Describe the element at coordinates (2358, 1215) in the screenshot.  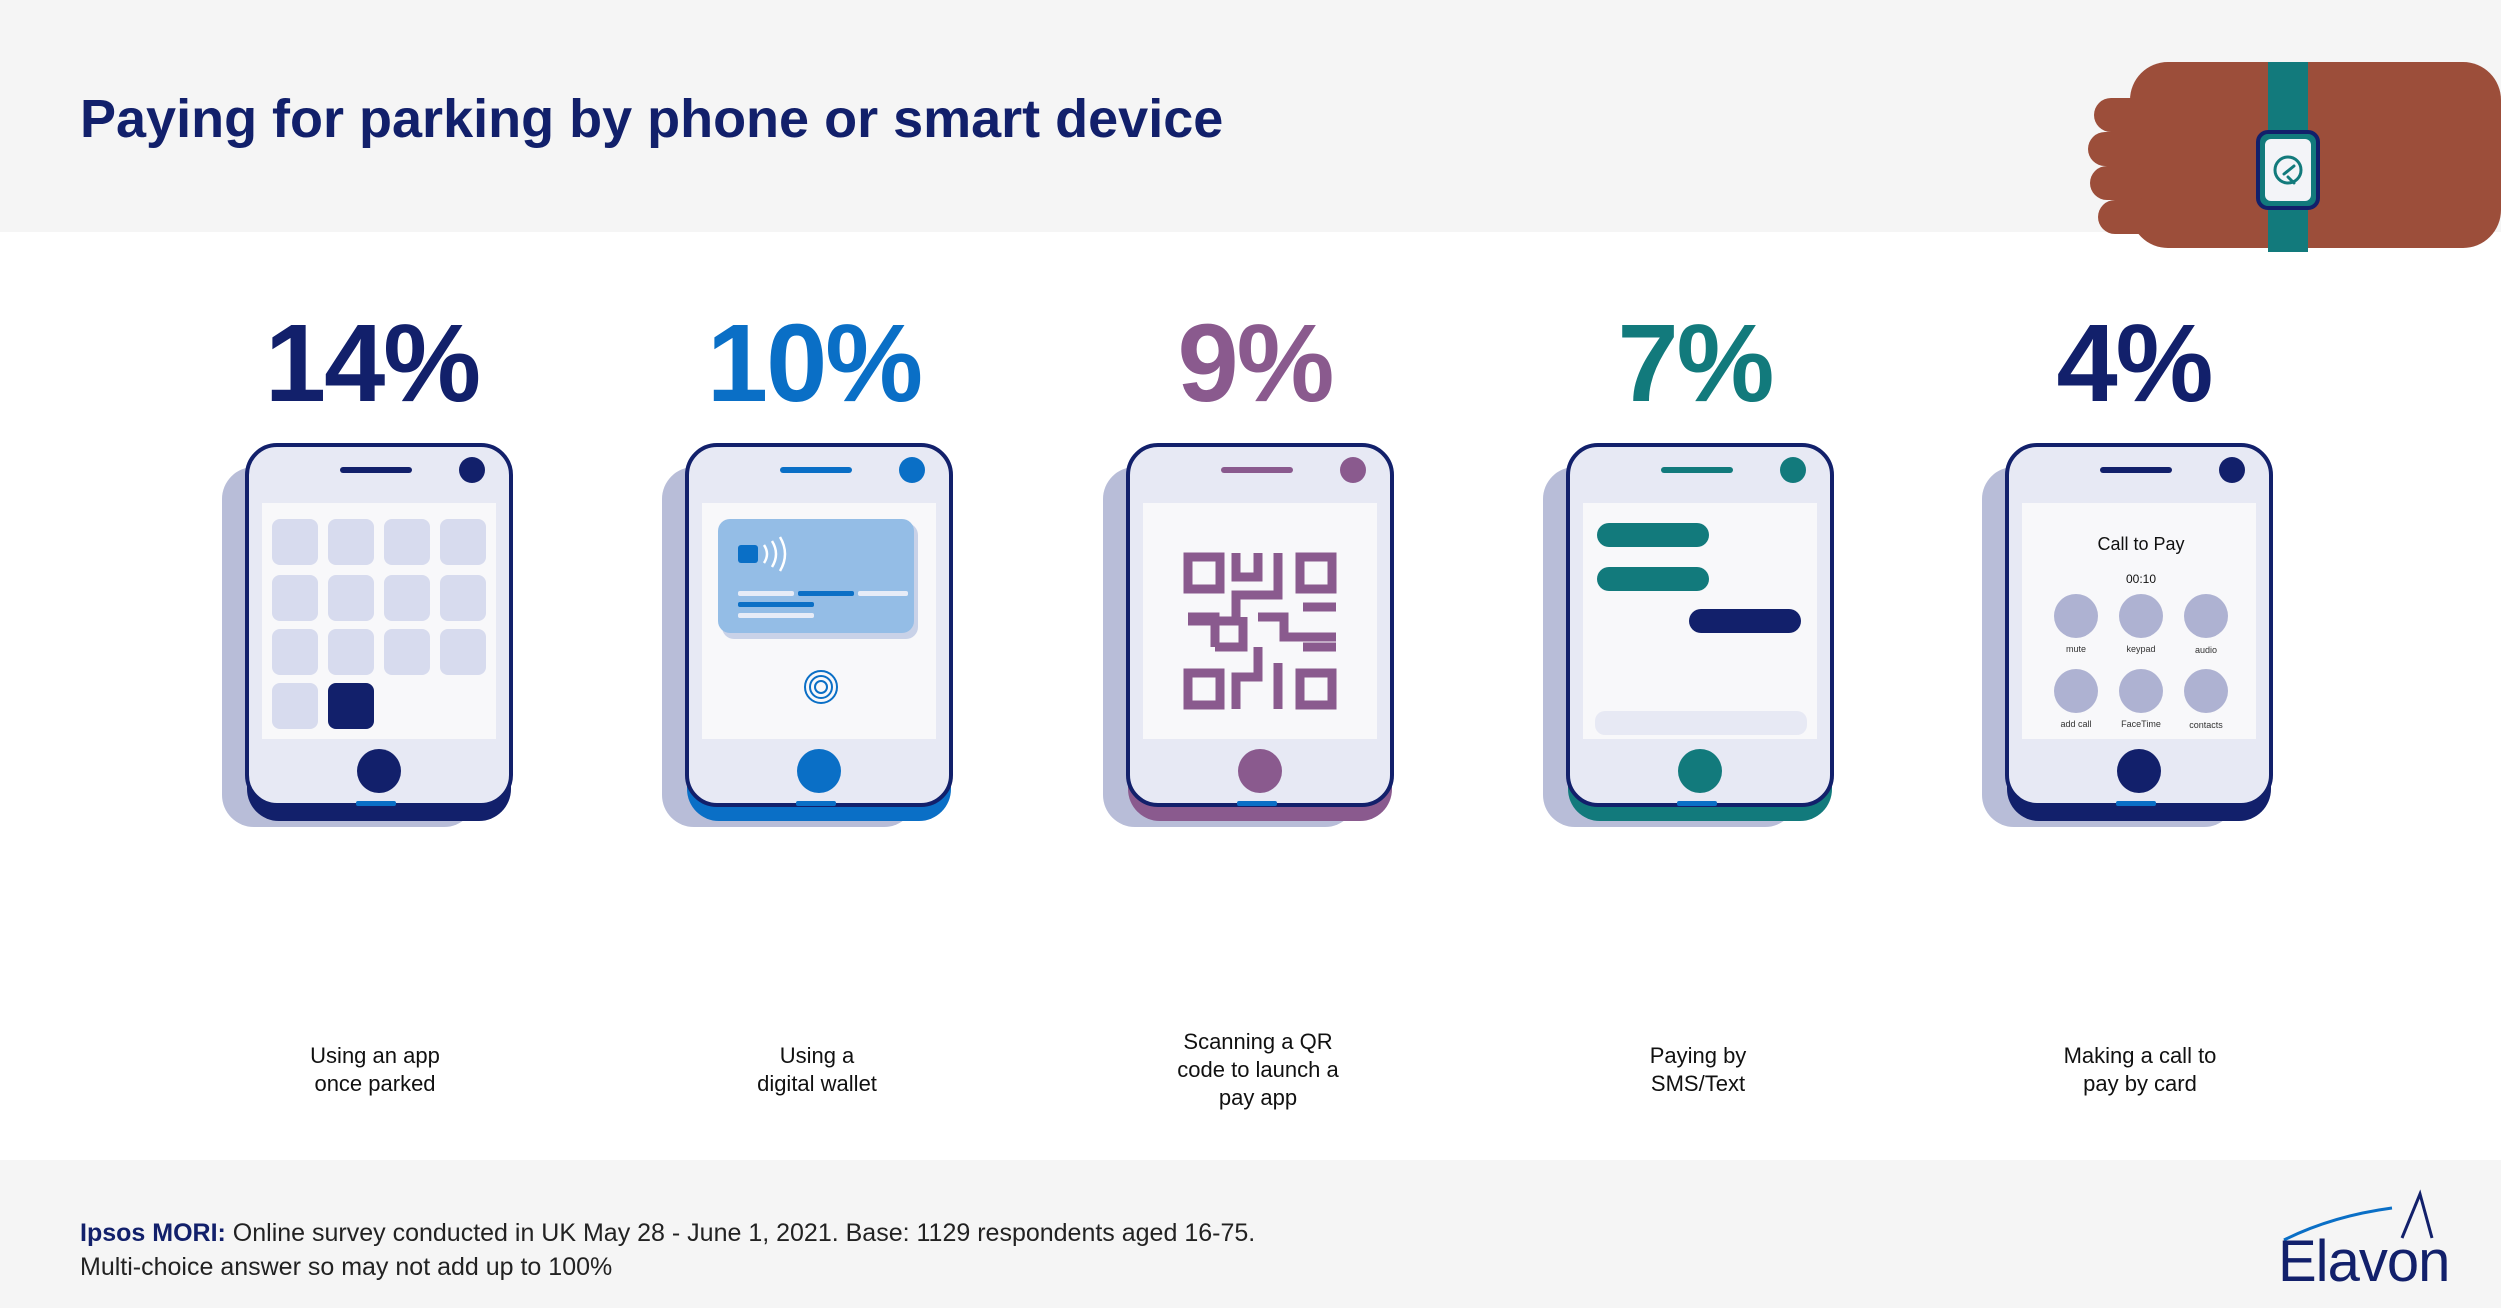
I see `elavon-swoosh-icon` at that location.